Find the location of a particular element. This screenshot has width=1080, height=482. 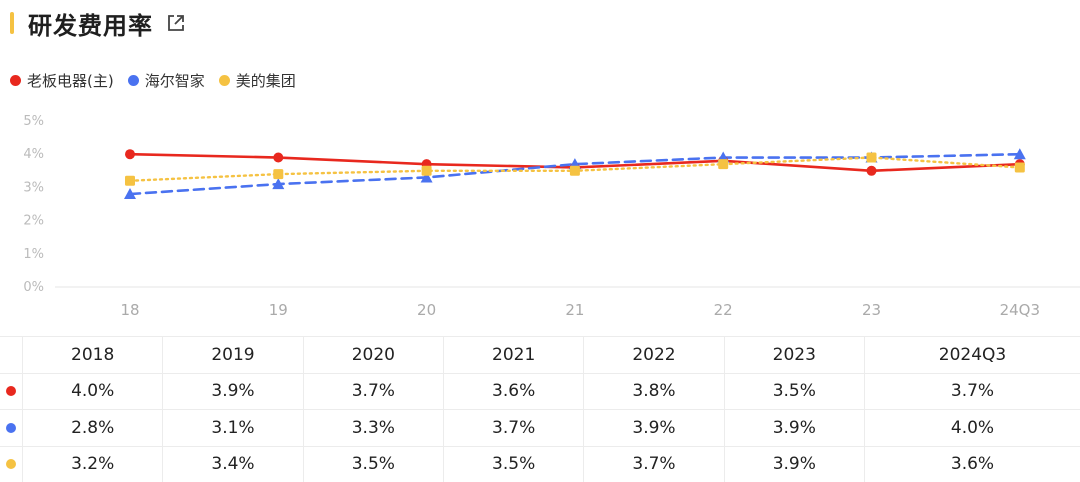

title-bar: 研发费用率 is located at coordinates (93, 23).